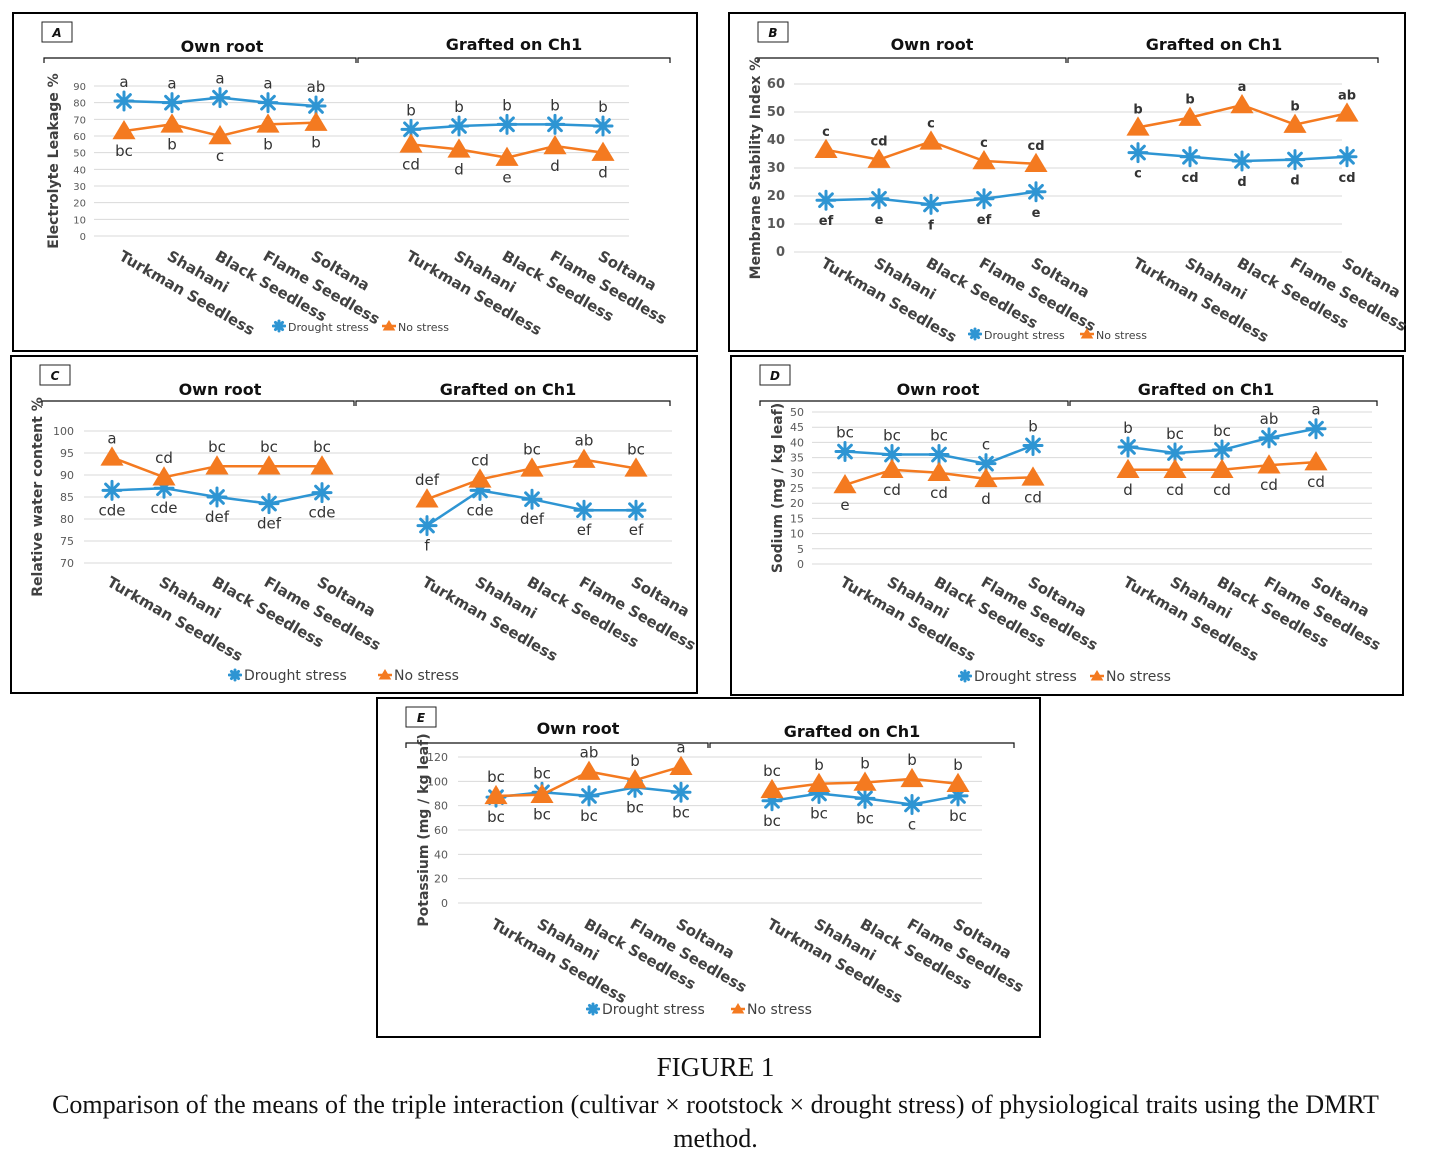 This screenshot has height=1159, width=1431. I want to click on legend-label: Drought stress, so click(328, 327).